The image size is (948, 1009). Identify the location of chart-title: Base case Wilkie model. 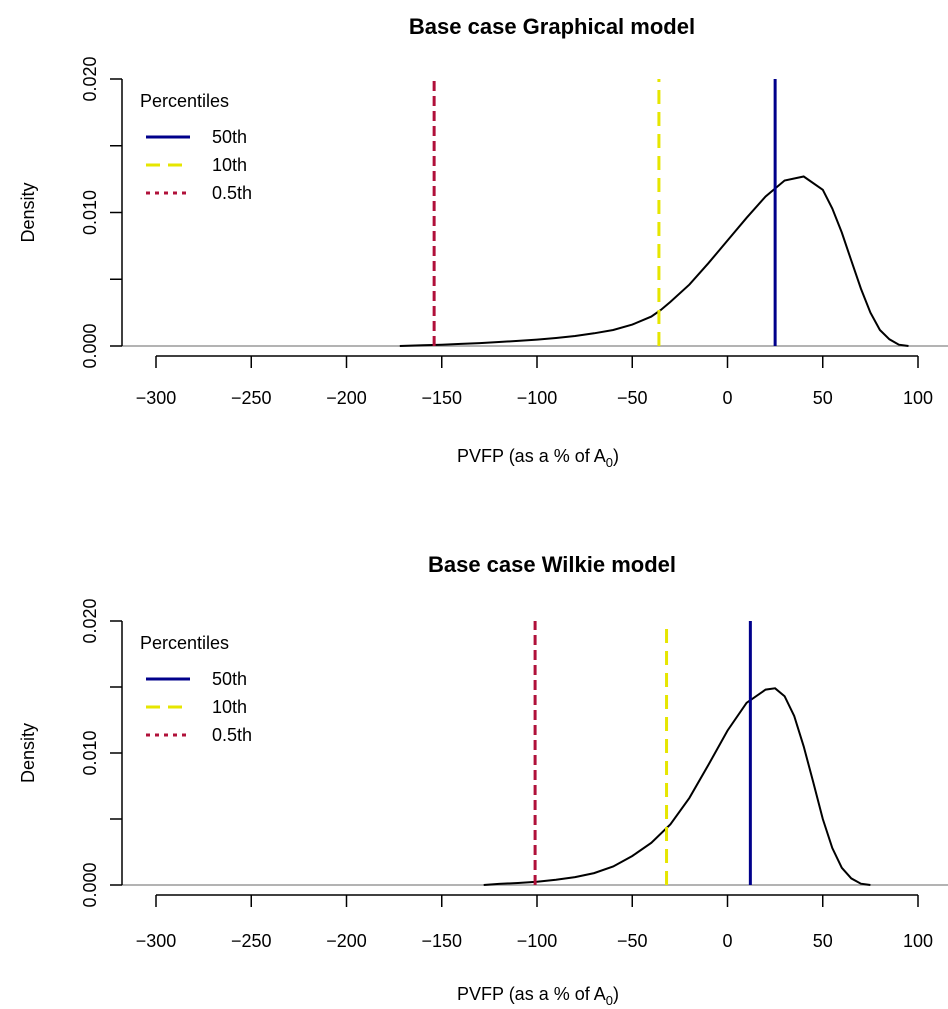
(552, 564).